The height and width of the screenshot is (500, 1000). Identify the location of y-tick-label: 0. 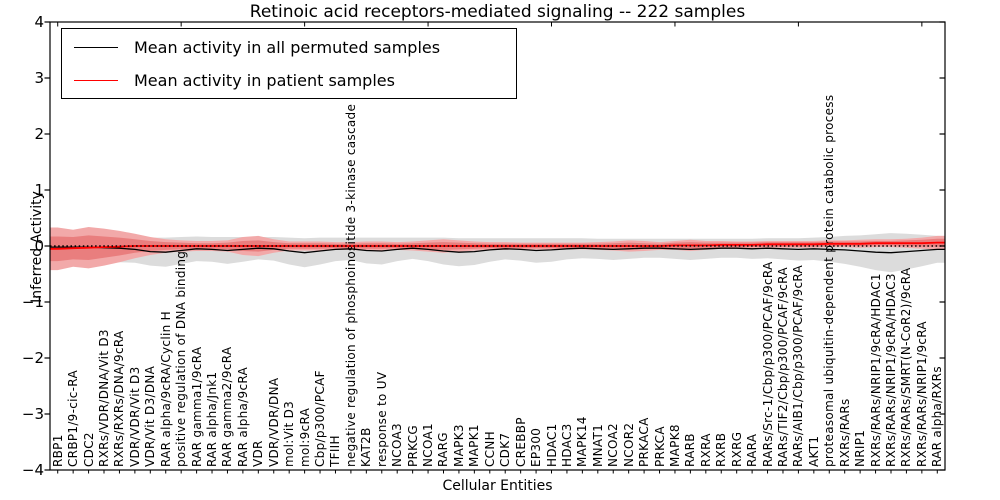
(39, 246).